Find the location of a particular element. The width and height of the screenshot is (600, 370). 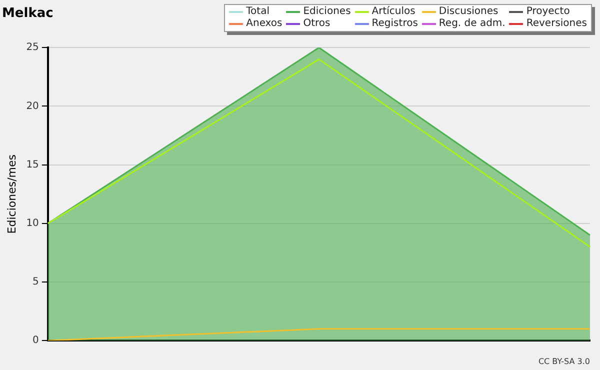

legend-label: Ediciones is located at coordinates (327, 12).